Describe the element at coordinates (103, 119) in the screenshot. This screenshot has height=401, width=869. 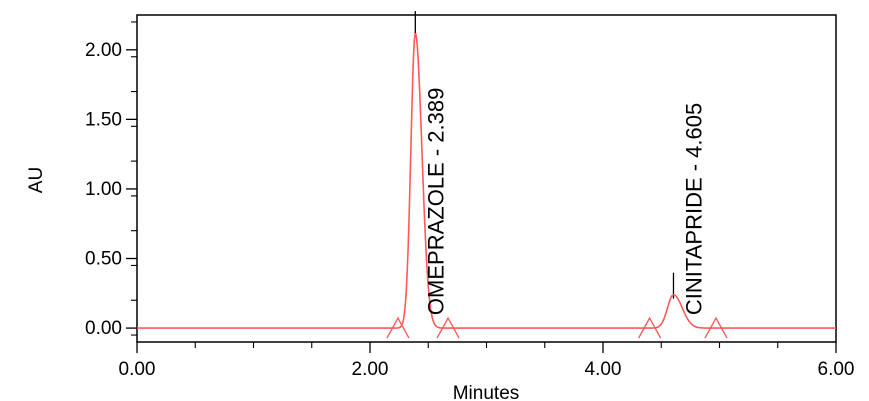
I see `y-tick-label: 1.50` at that location.